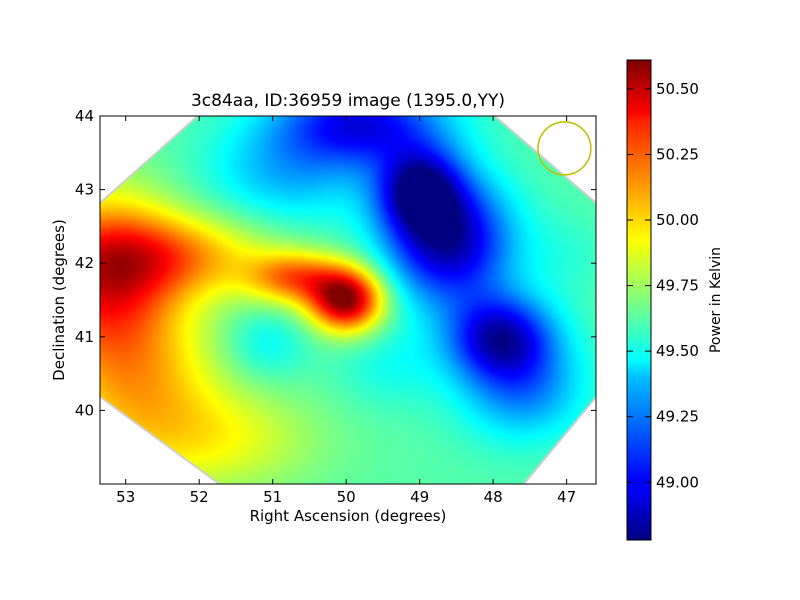  Describe the element at coordinates (125, 497) in the screenshot. I see `x-tick-label: 53` at that location.